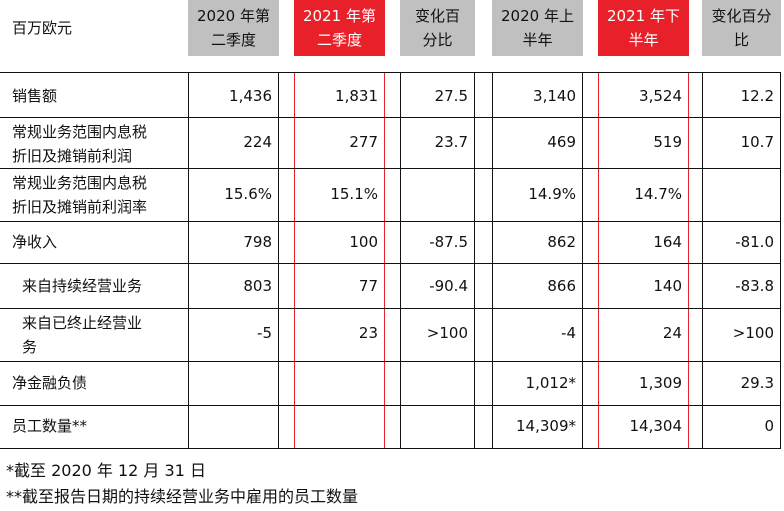 This screenshot has height=511, width=784. Describe the element at coordinates (451, 142) in the screenshot. I see `cell-value: 23.7` at that location.